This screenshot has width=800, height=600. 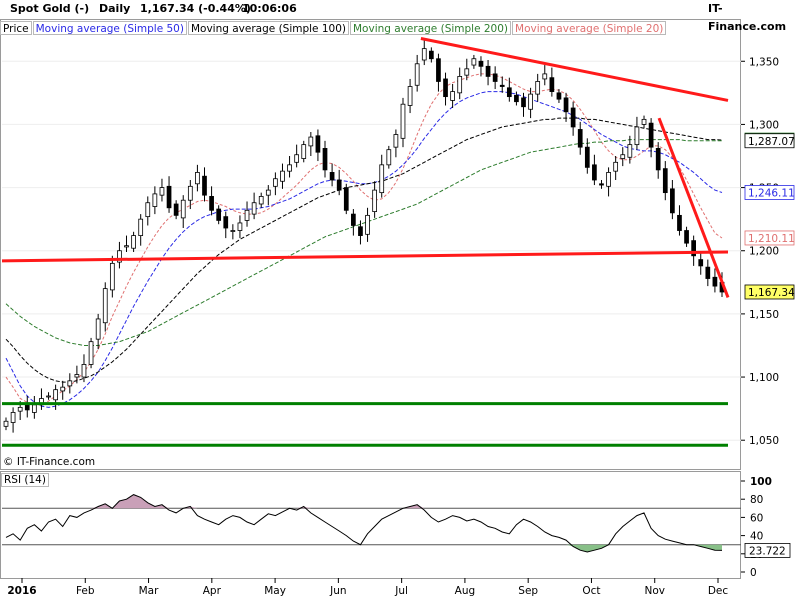 I want to click on trendline-steep-down, so click(x=693, y=208).